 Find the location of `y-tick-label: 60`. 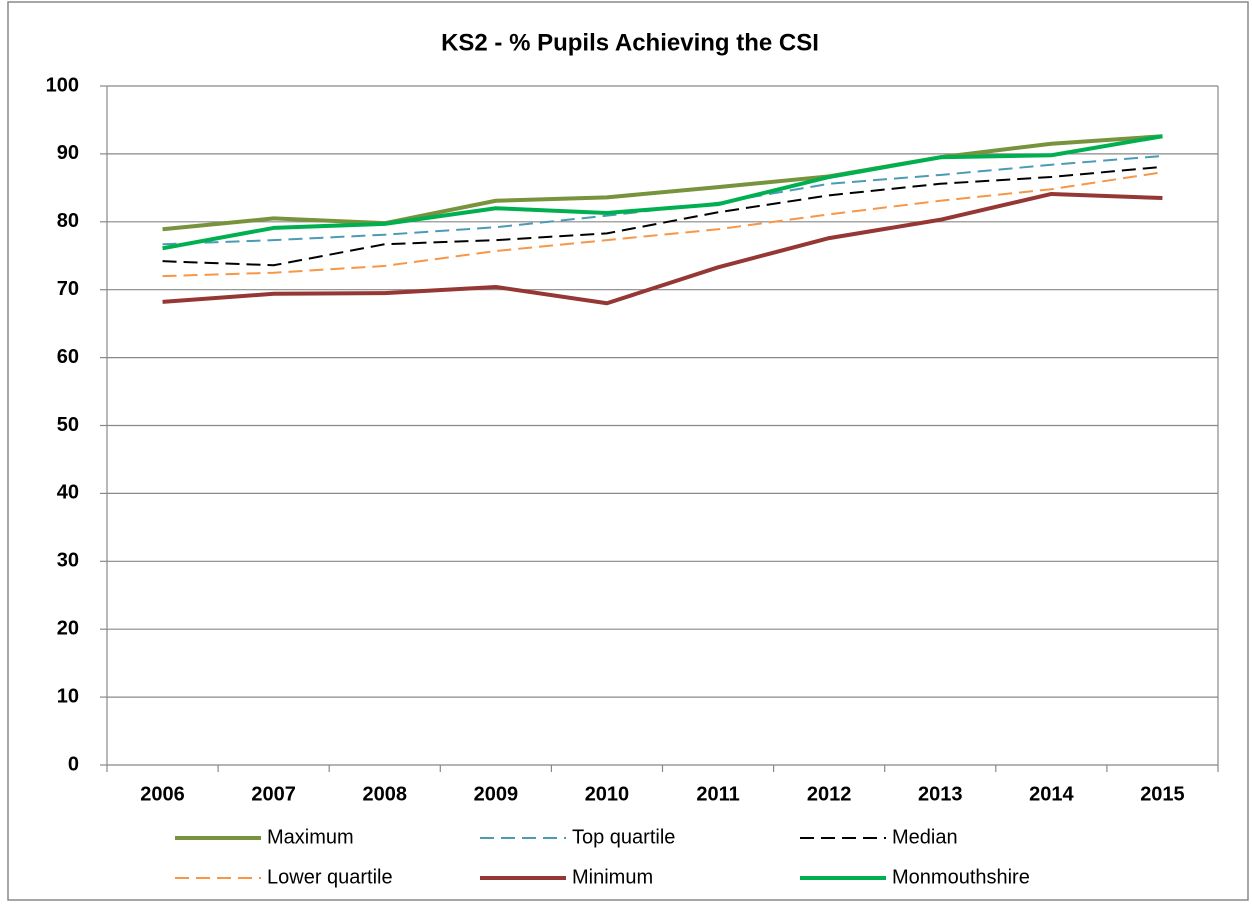

y-tick-label: 60 is located at coordinates (68, 357).